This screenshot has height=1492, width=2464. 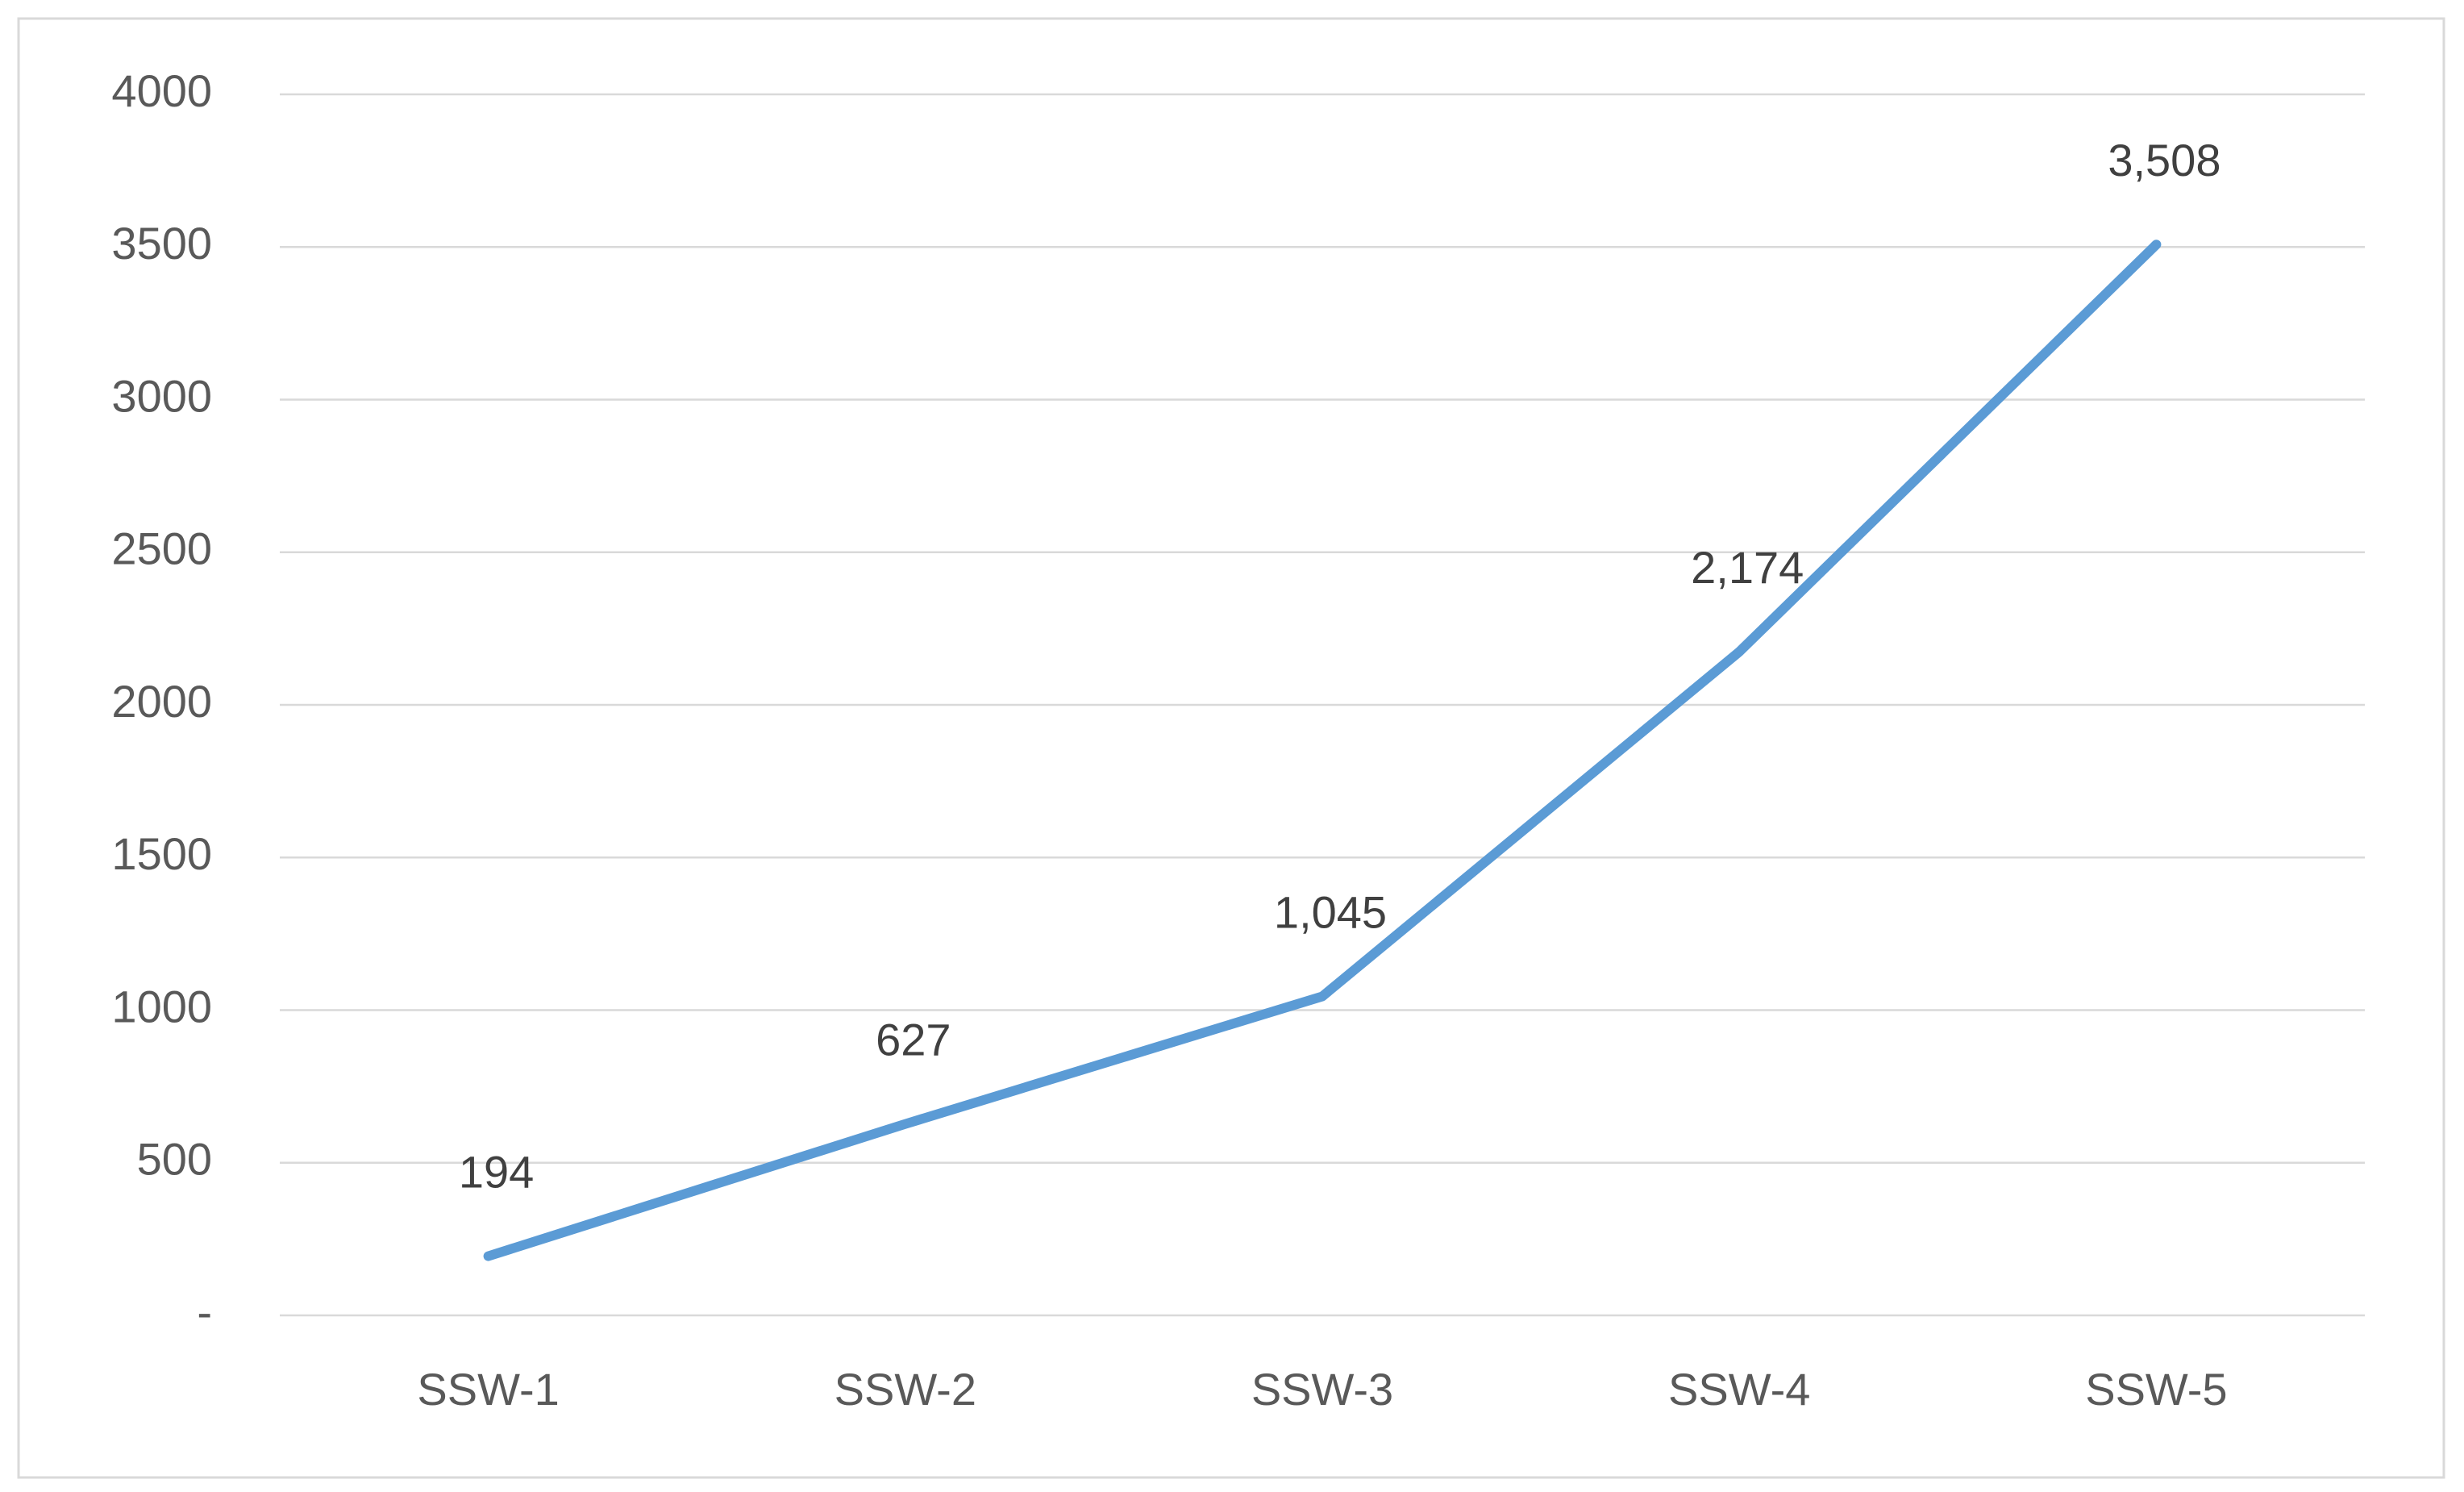 What do you see at coordinates (1330, 912) in the screenshot?
I see `data-label: 1,045` at bounding box center [1330, 912].